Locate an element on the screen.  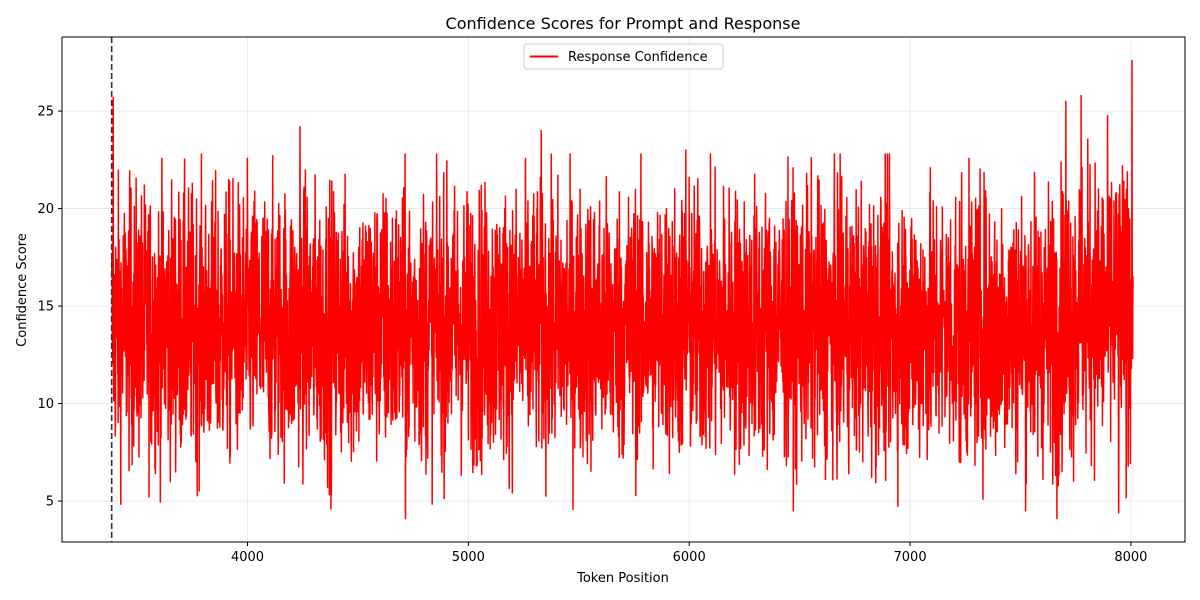
x-tick-label: 6000 is located at coordinates (689, 557).